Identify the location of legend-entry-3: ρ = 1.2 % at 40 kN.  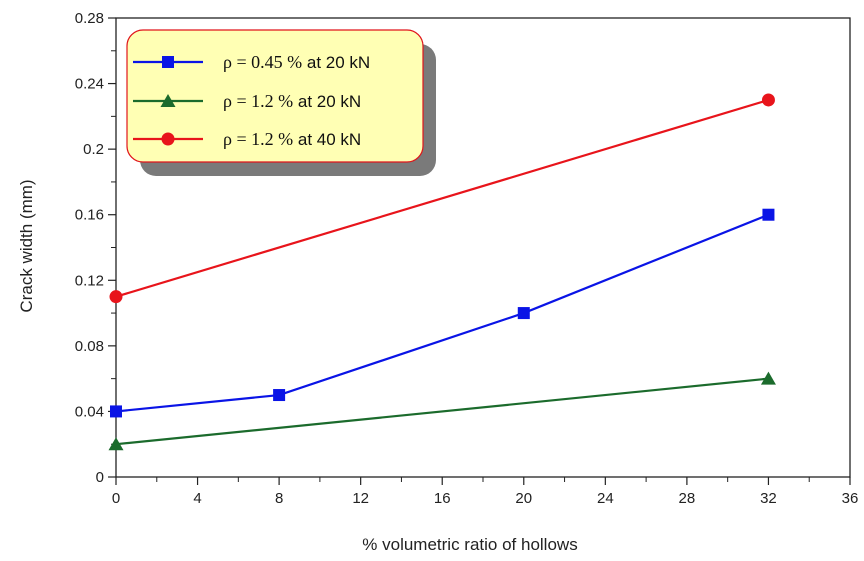
(247, 139).